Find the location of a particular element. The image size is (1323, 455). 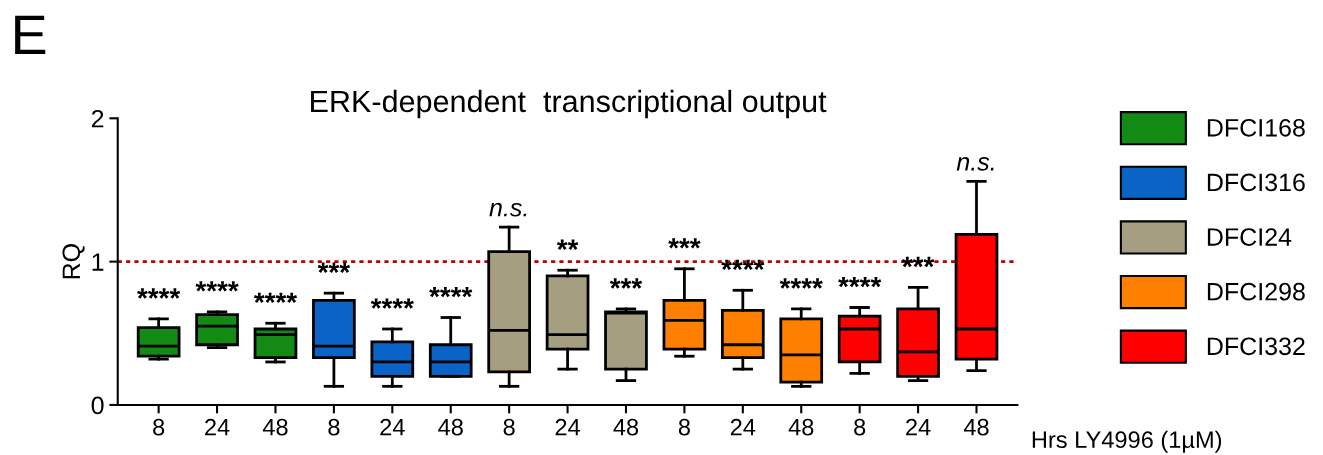

legend-label: DFCI24 is located at coordinates (1249, 237).